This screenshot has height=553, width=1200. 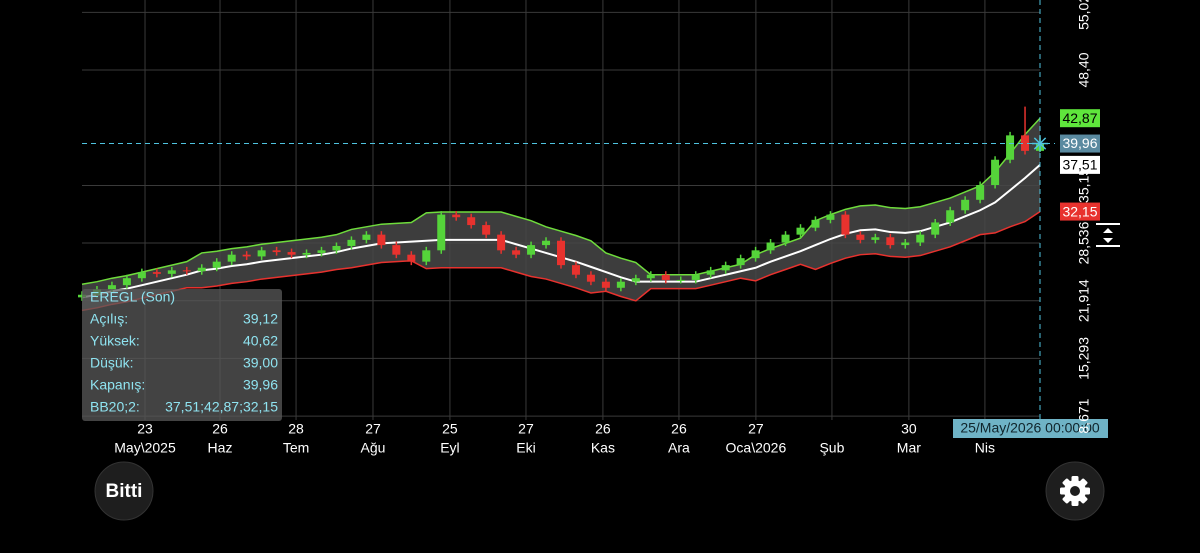 What do you see at coordinates (220, 448) in the screenshot?
I see `x-tick-label: Haz` at bounding box center [220, 448].